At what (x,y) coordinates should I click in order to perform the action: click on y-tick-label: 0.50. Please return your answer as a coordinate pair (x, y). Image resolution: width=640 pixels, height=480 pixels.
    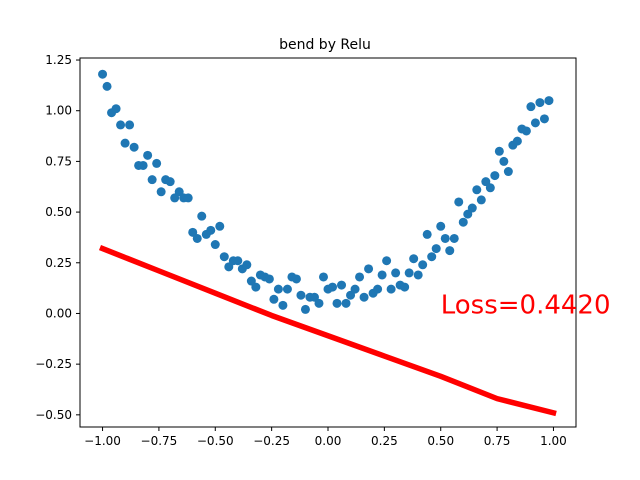
    Looking at the image, I should click on (58, 212).